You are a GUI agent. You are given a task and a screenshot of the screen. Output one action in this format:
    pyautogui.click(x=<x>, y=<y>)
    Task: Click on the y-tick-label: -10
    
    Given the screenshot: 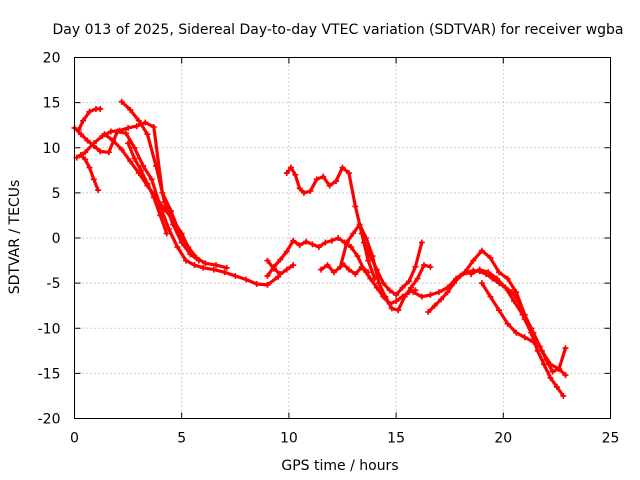 What is the action you would take?
    pyautogui.click(x=49, y=329)
    